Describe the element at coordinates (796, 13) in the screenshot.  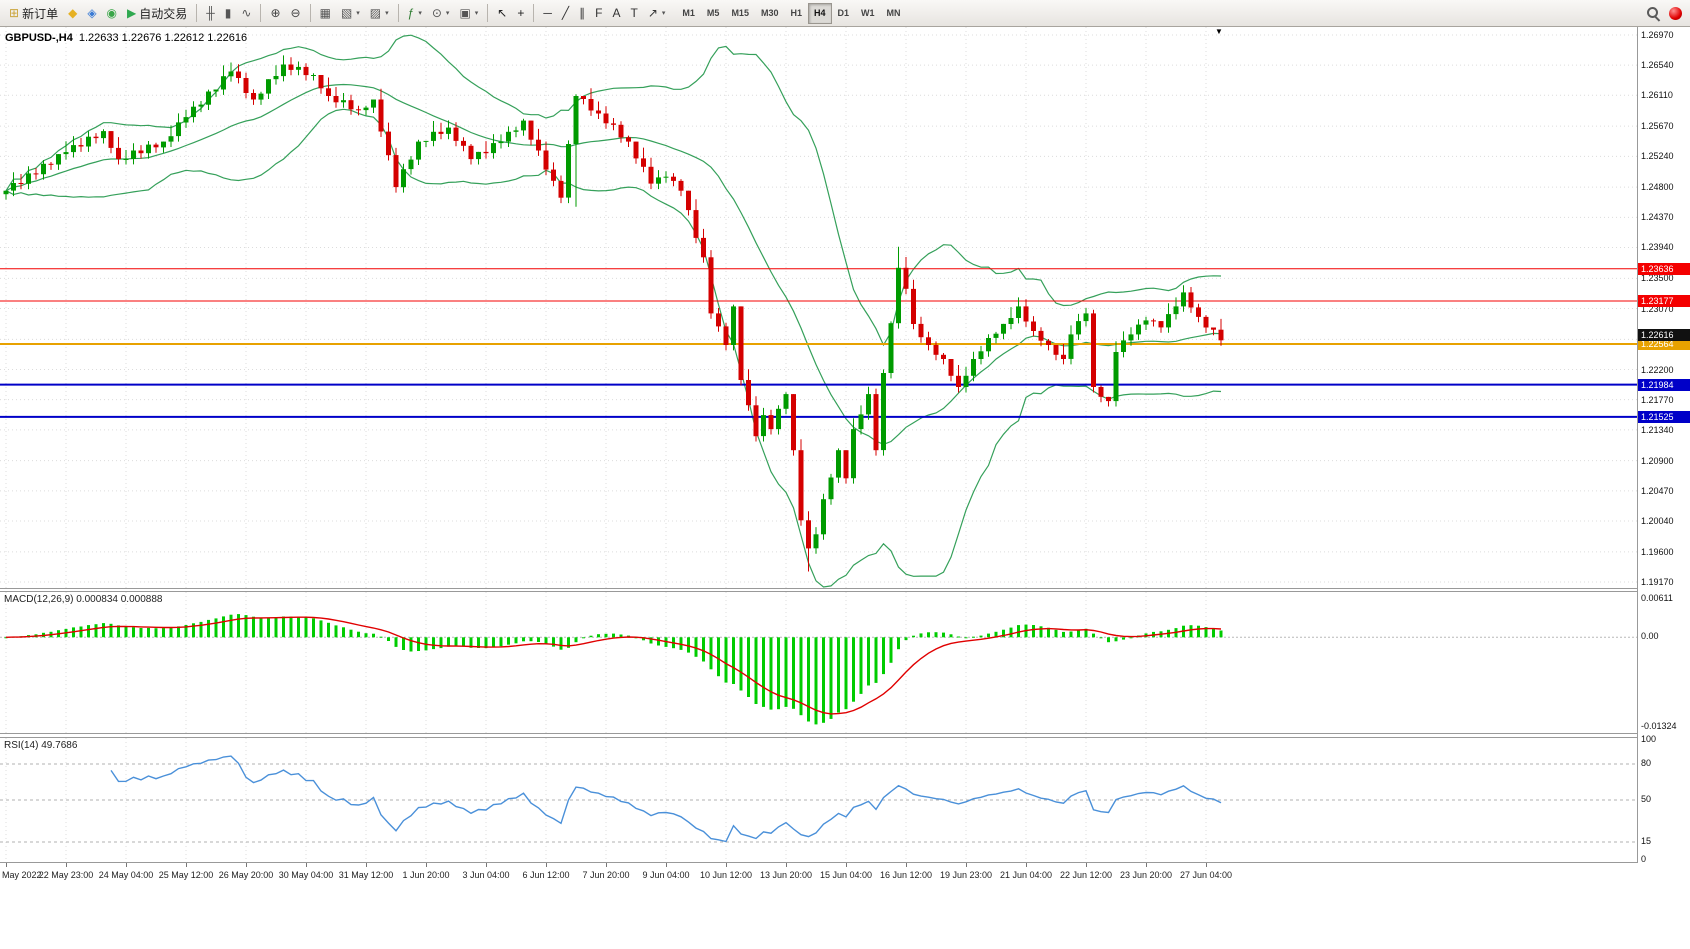
I see `timeframe-h1-button: H1` at that location.